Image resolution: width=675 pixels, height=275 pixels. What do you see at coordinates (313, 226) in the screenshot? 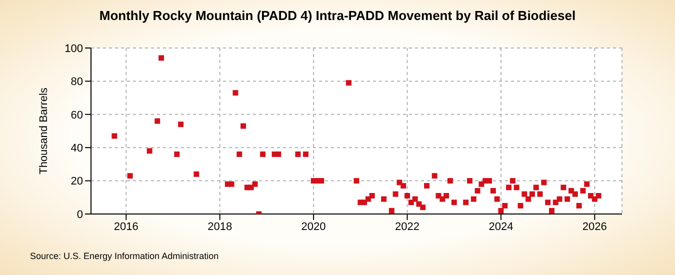
I see `x-tick-label: 2020` at bounding box center [313, 226].